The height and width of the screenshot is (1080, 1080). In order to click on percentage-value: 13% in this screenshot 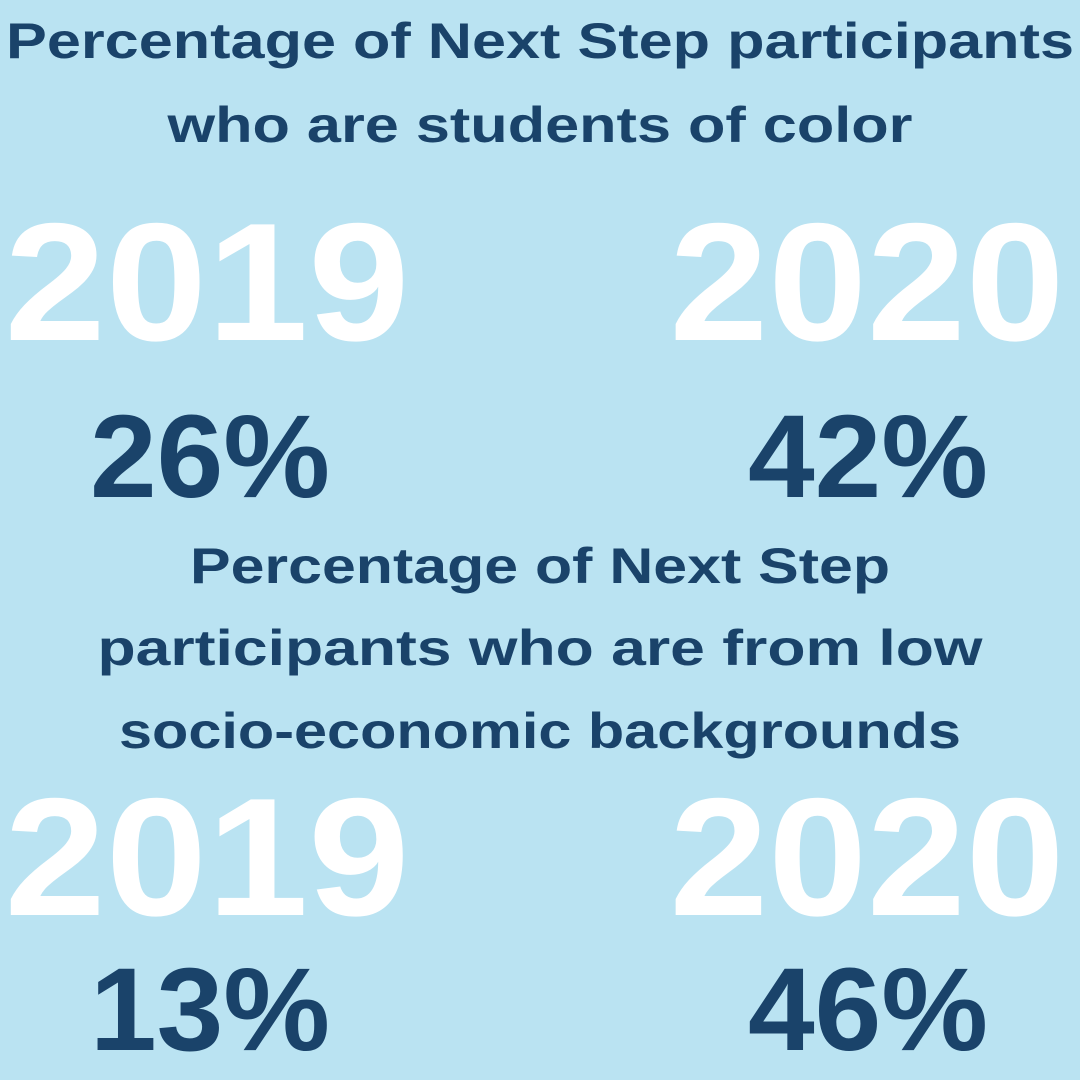, I will do `click(210, 1010)`.